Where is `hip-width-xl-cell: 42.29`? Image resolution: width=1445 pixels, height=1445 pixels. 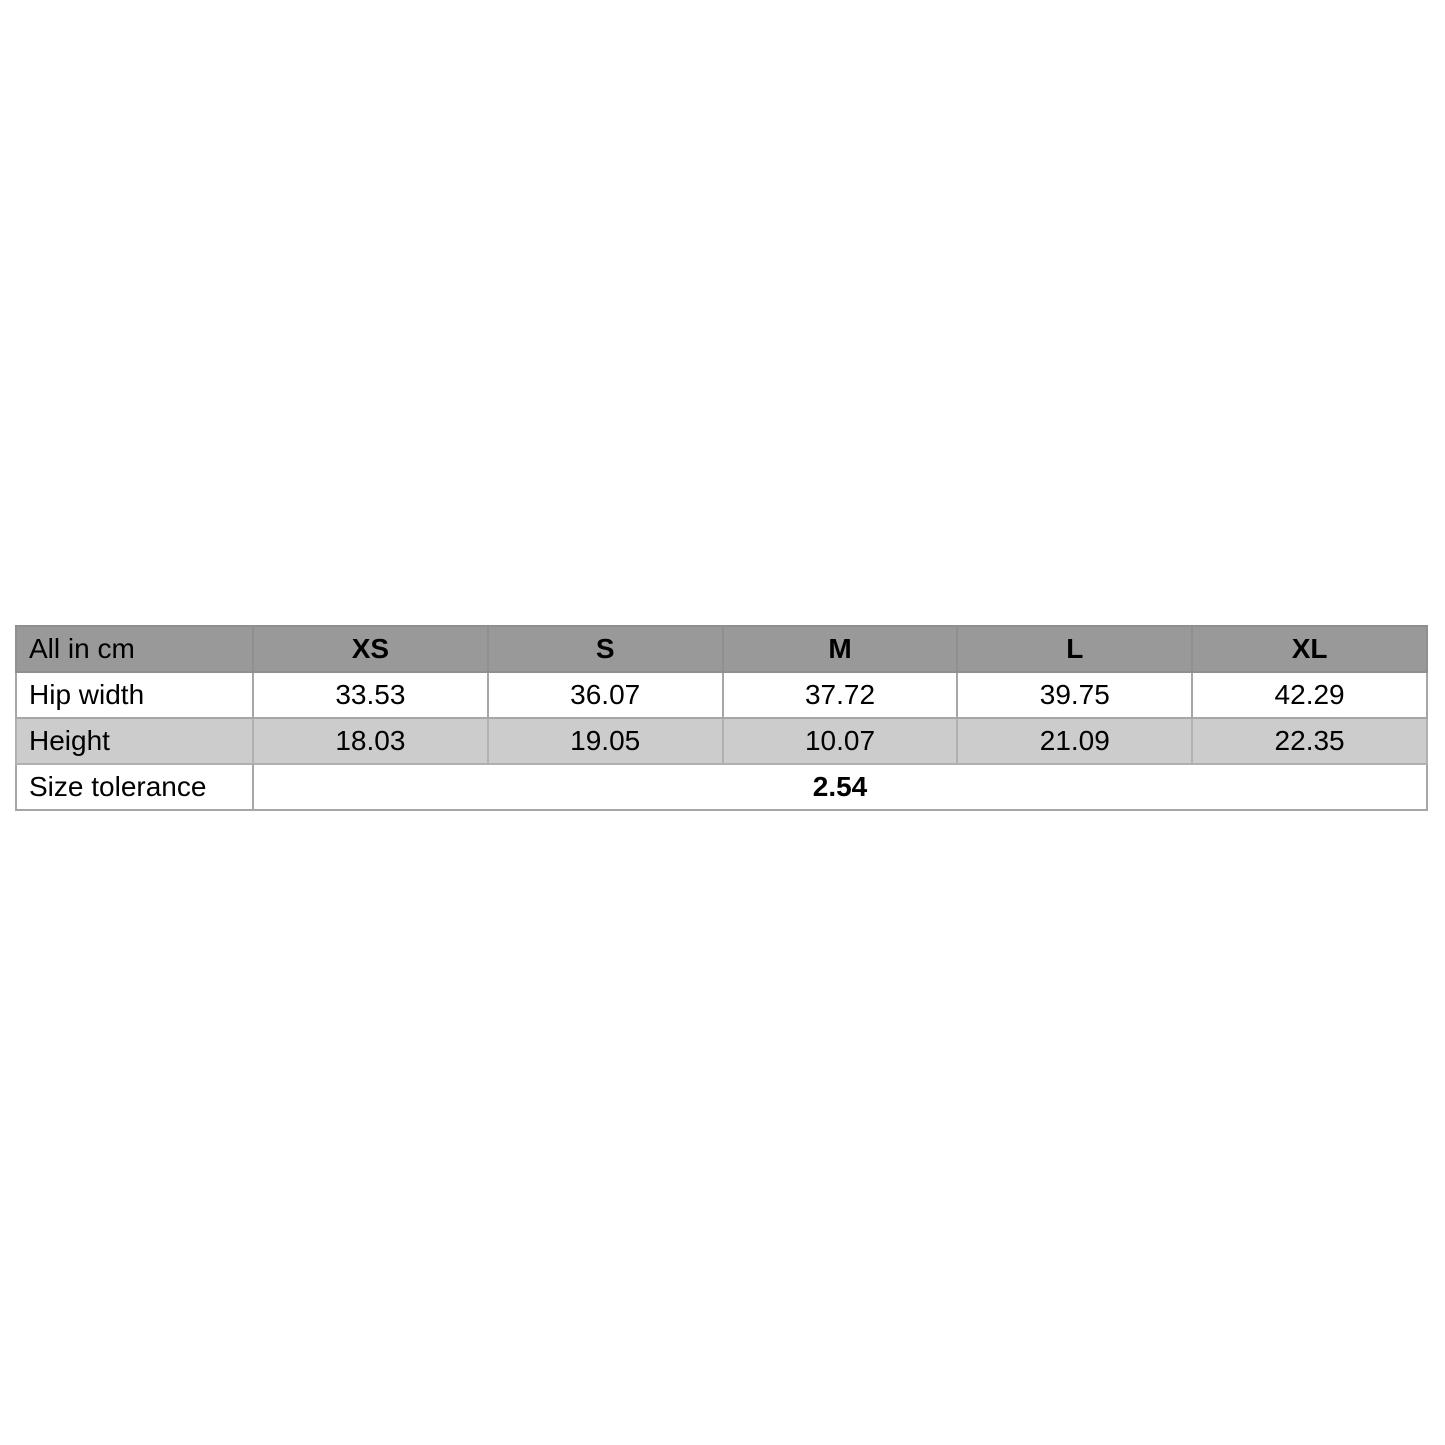
hip-width-xl-cell: 42.29 is located at coordinates (1309, 695).